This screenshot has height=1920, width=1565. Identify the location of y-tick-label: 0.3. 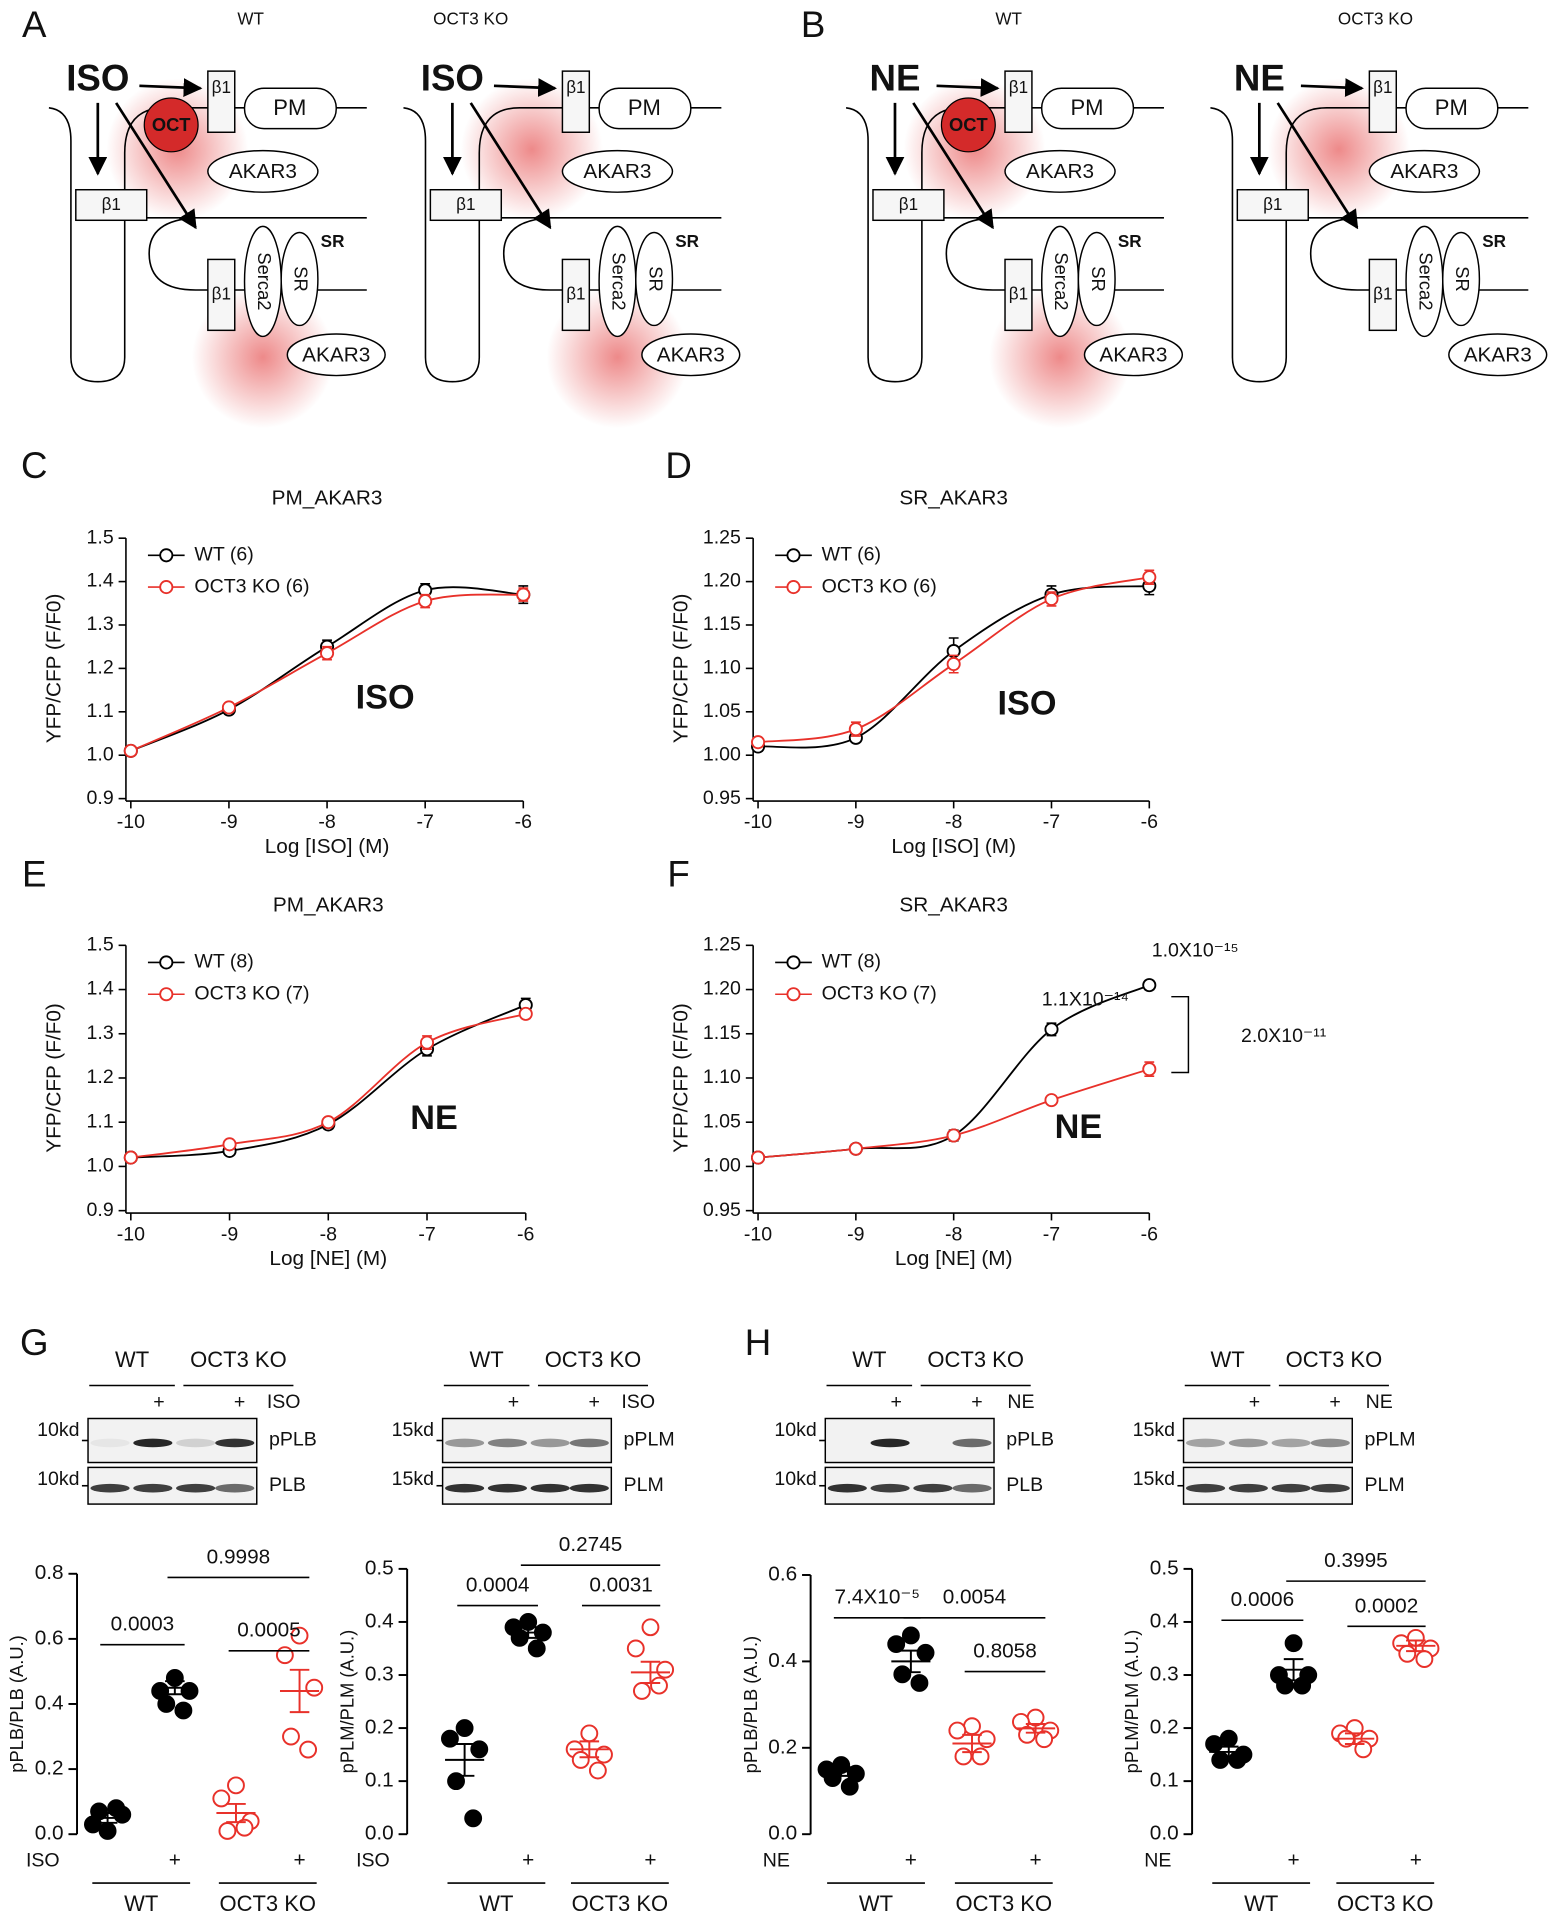
(379, 1673).